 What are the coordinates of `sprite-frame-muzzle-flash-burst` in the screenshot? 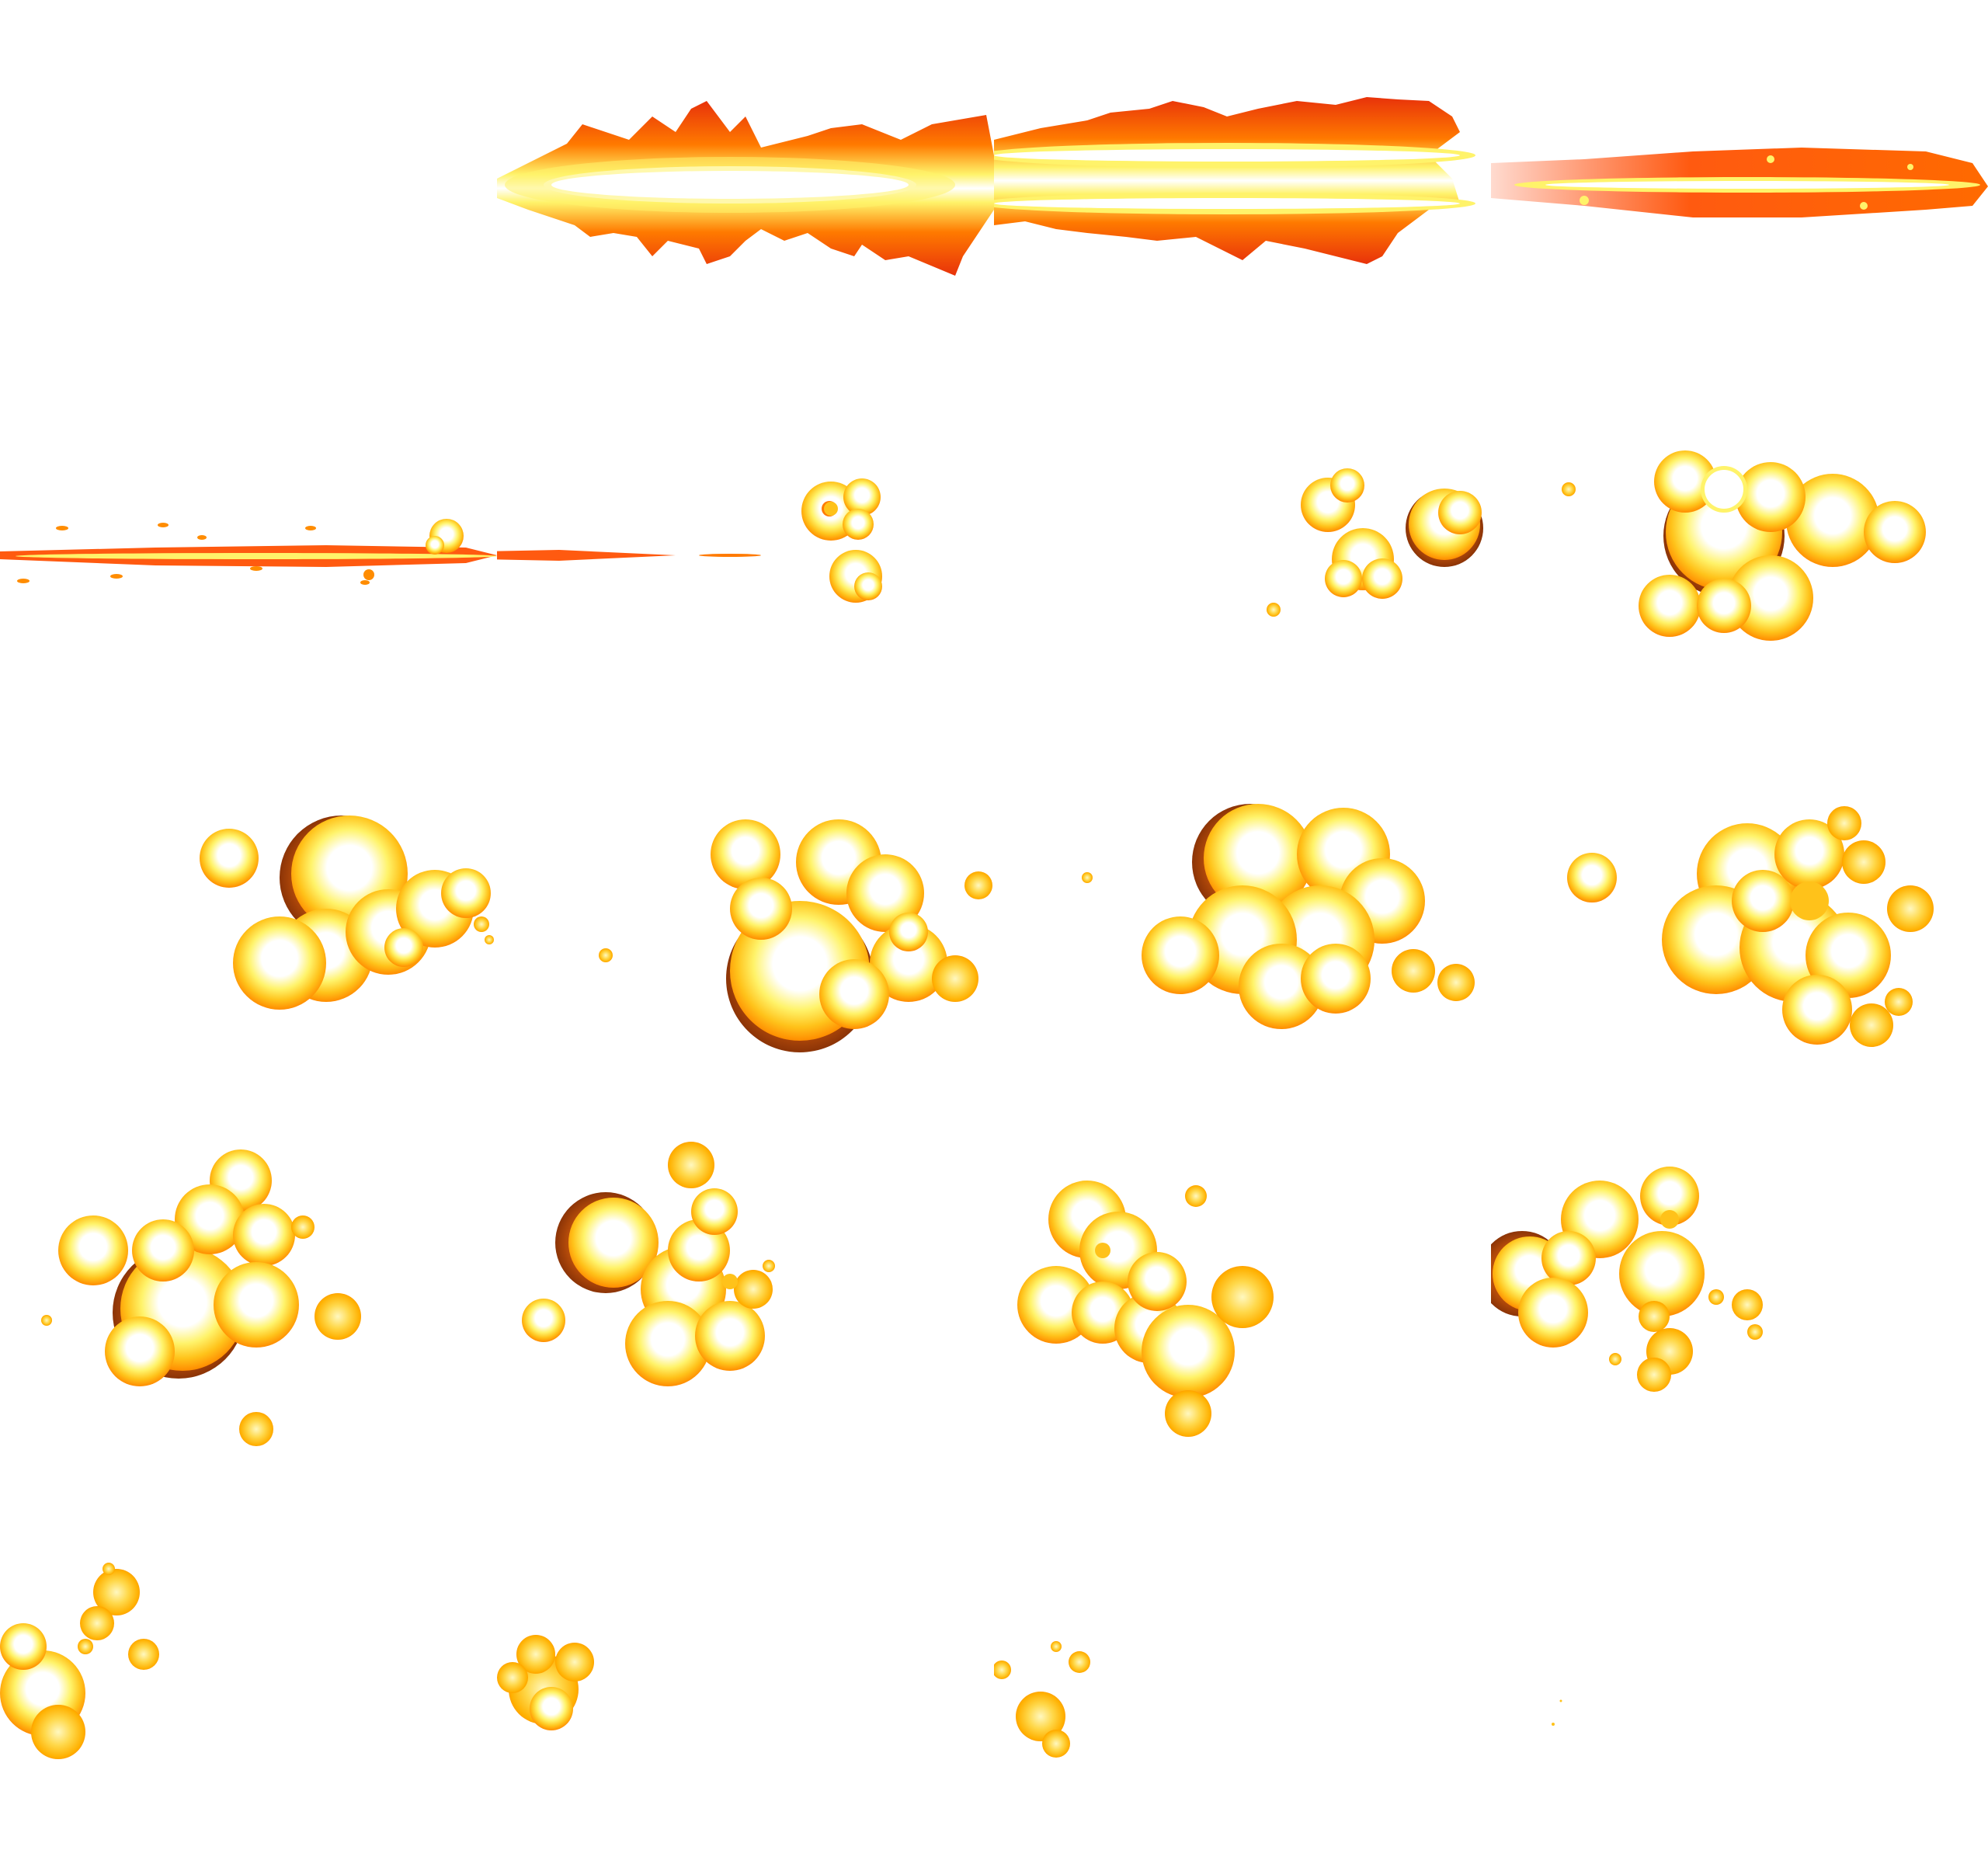 It's located at (745, 186).